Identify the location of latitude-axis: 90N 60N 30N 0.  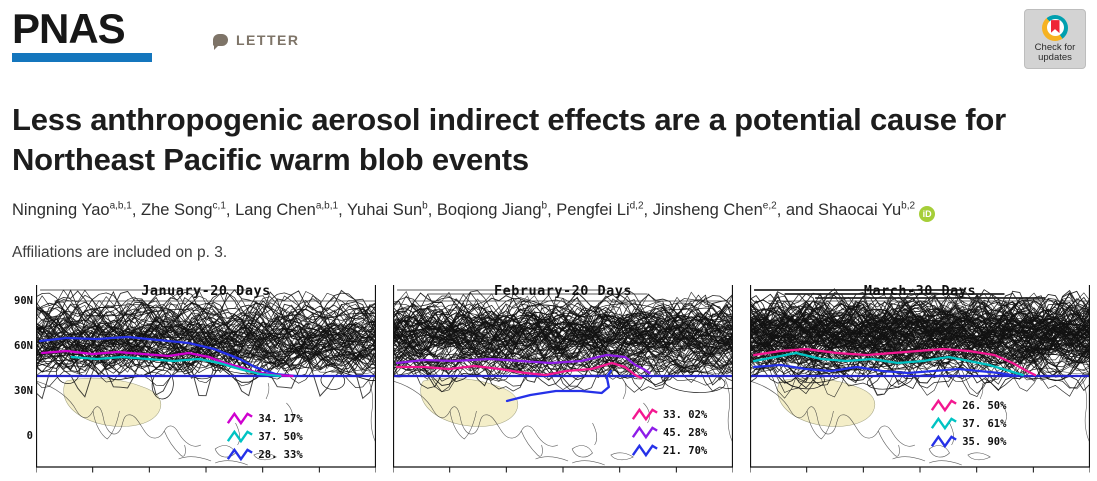
(24, 378).